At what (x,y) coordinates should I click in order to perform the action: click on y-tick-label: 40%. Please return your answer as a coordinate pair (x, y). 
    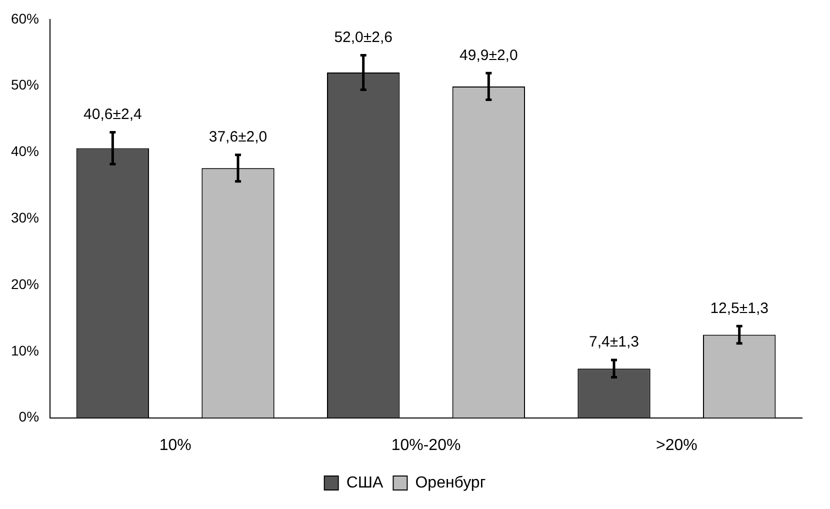
    Looking at the image, I should click on (25, 151).